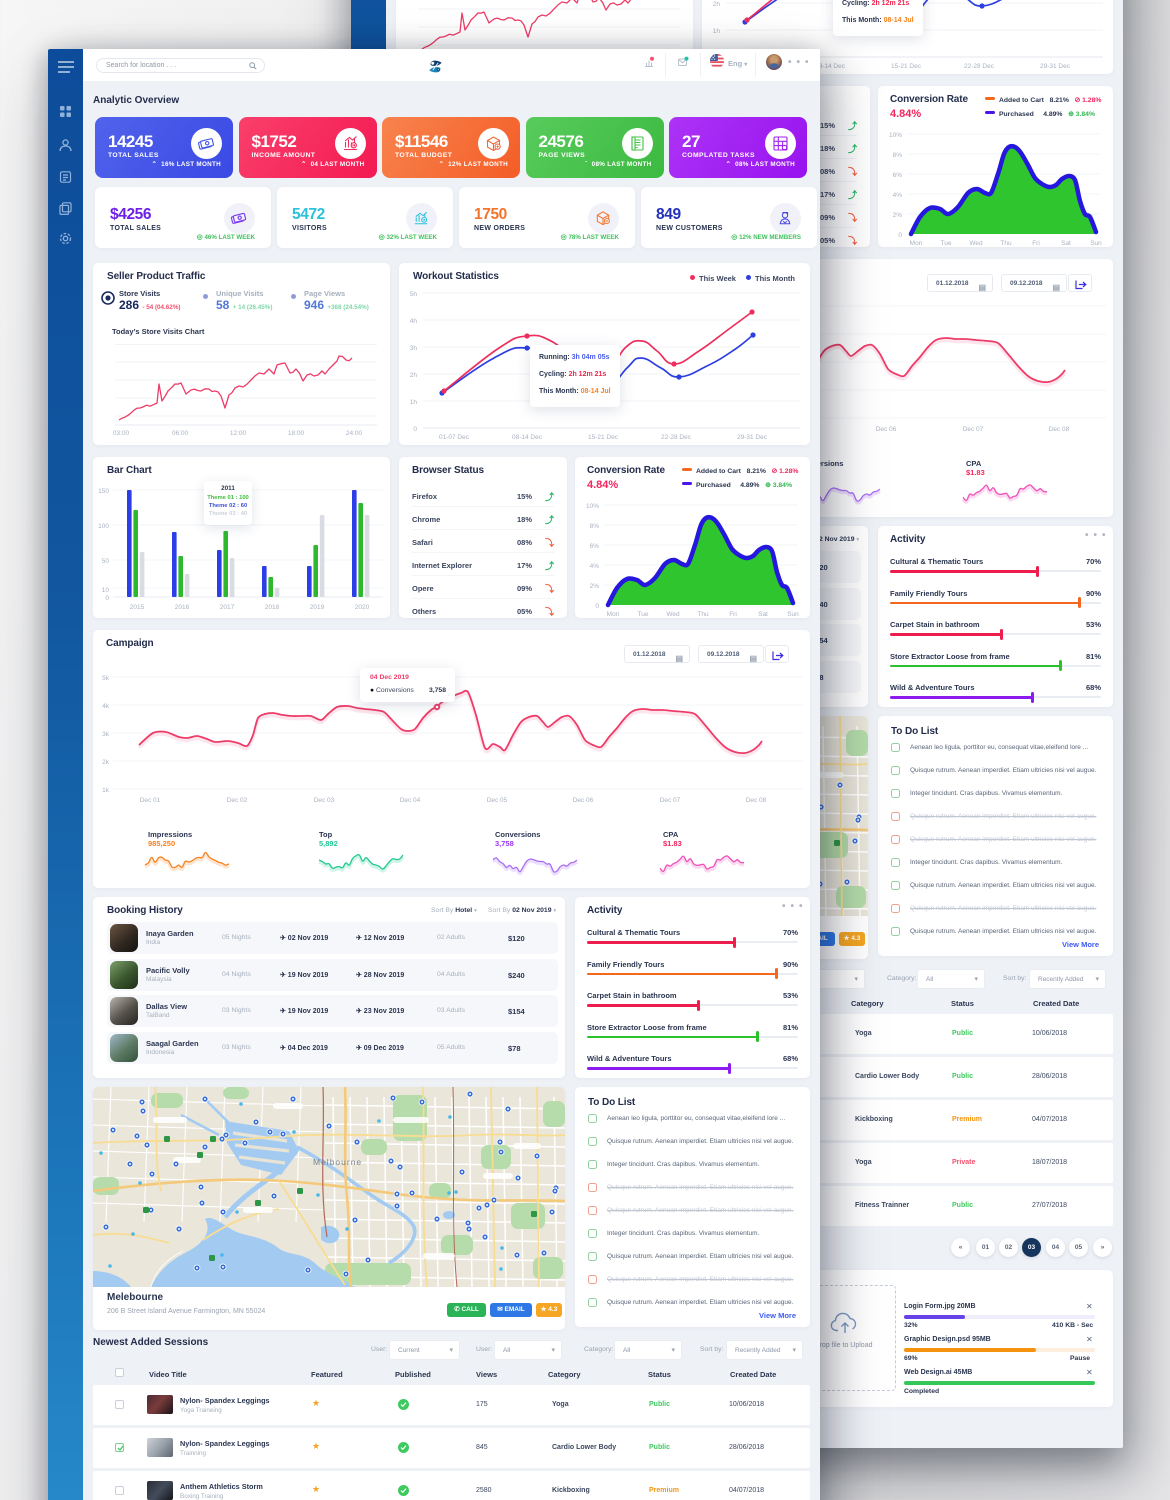 Image resolution: width=1170 pixels, height=1500 pixels. What do you see at coordinates (272, 607) in the screenshot?
I see `svg-text: 2018` at bounding box center [272, 607].